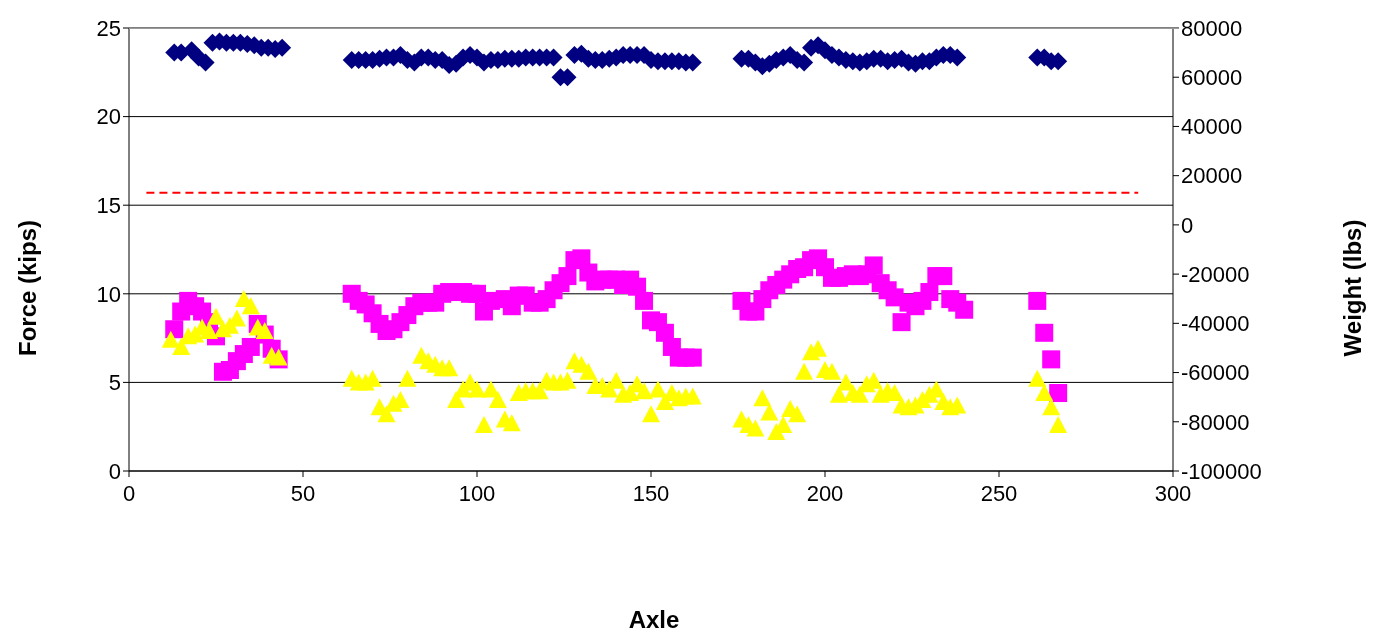 This screenshot has width=1383, height=642. I want to click on y2-tick-label: 40000, so click(1212, 127).